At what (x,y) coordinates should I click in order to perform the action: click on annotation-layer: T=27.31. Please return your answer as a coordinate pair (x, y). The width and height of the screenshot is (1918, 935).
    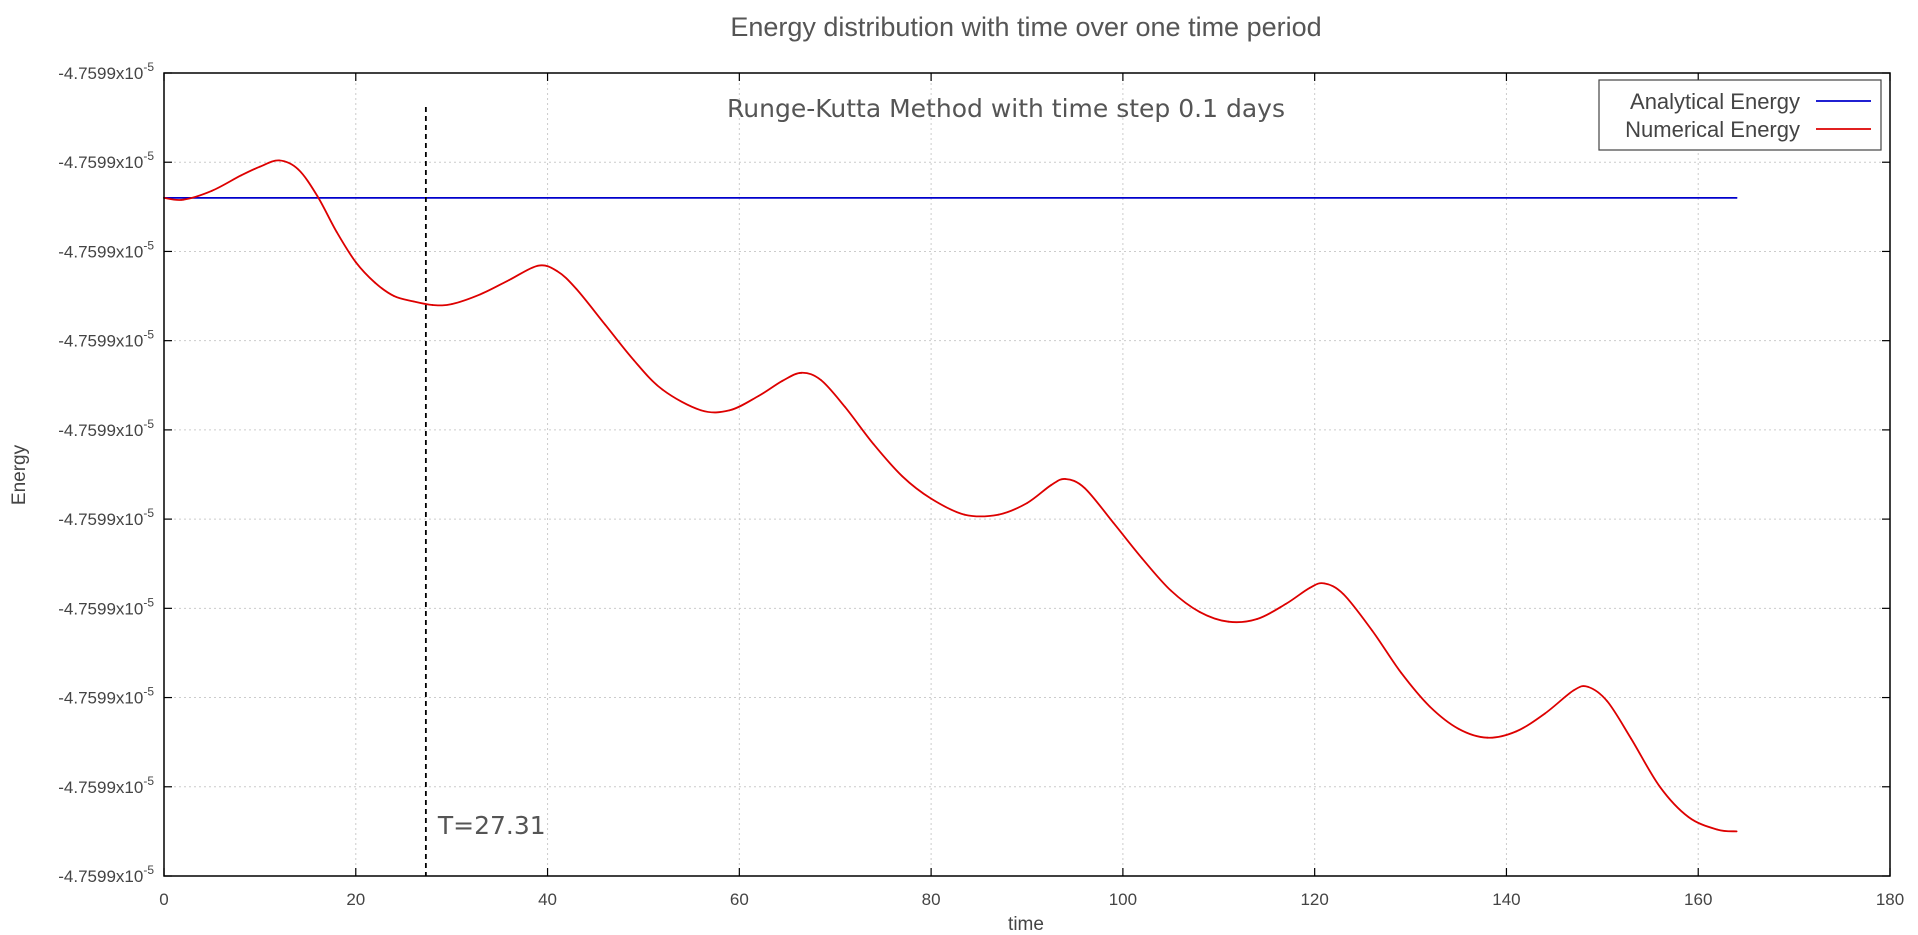
    Looking at the image, I should click on (485, 491).